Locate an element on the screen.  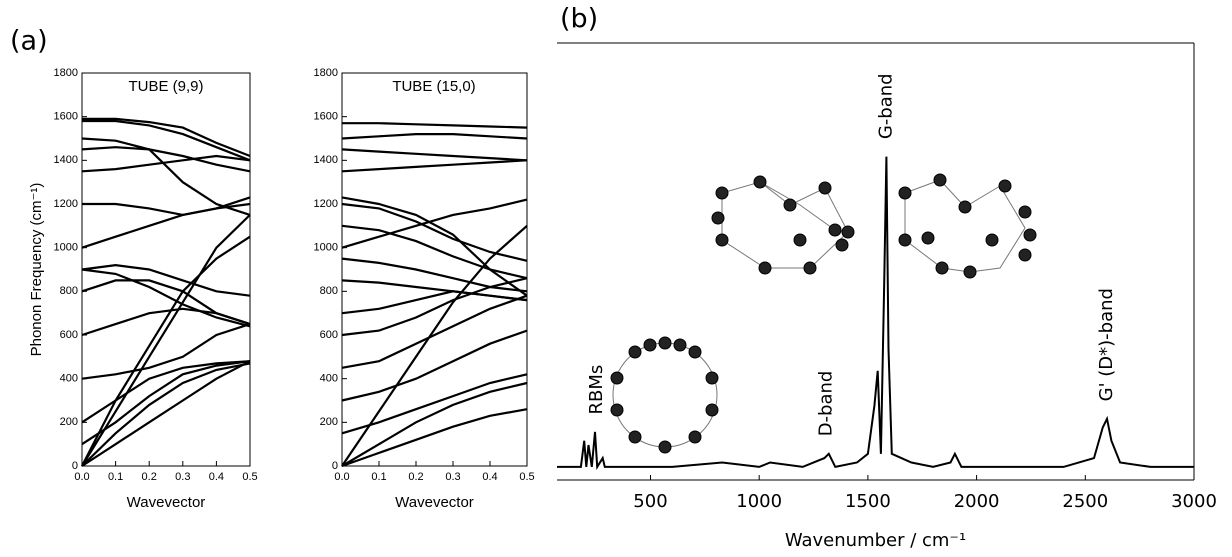
annotation: D-band is located at coordinates (826, 404).